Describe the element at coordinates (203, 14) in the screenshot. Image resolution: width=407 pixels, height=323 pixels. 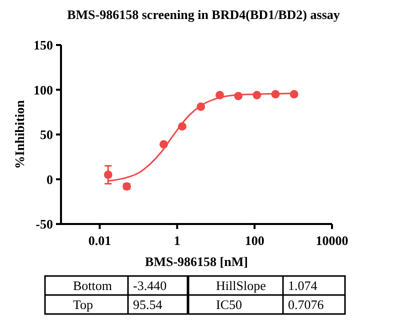
I see `chart-title: BMS-986158 screening in BRD4(BD1/BD2) assay` at that location.